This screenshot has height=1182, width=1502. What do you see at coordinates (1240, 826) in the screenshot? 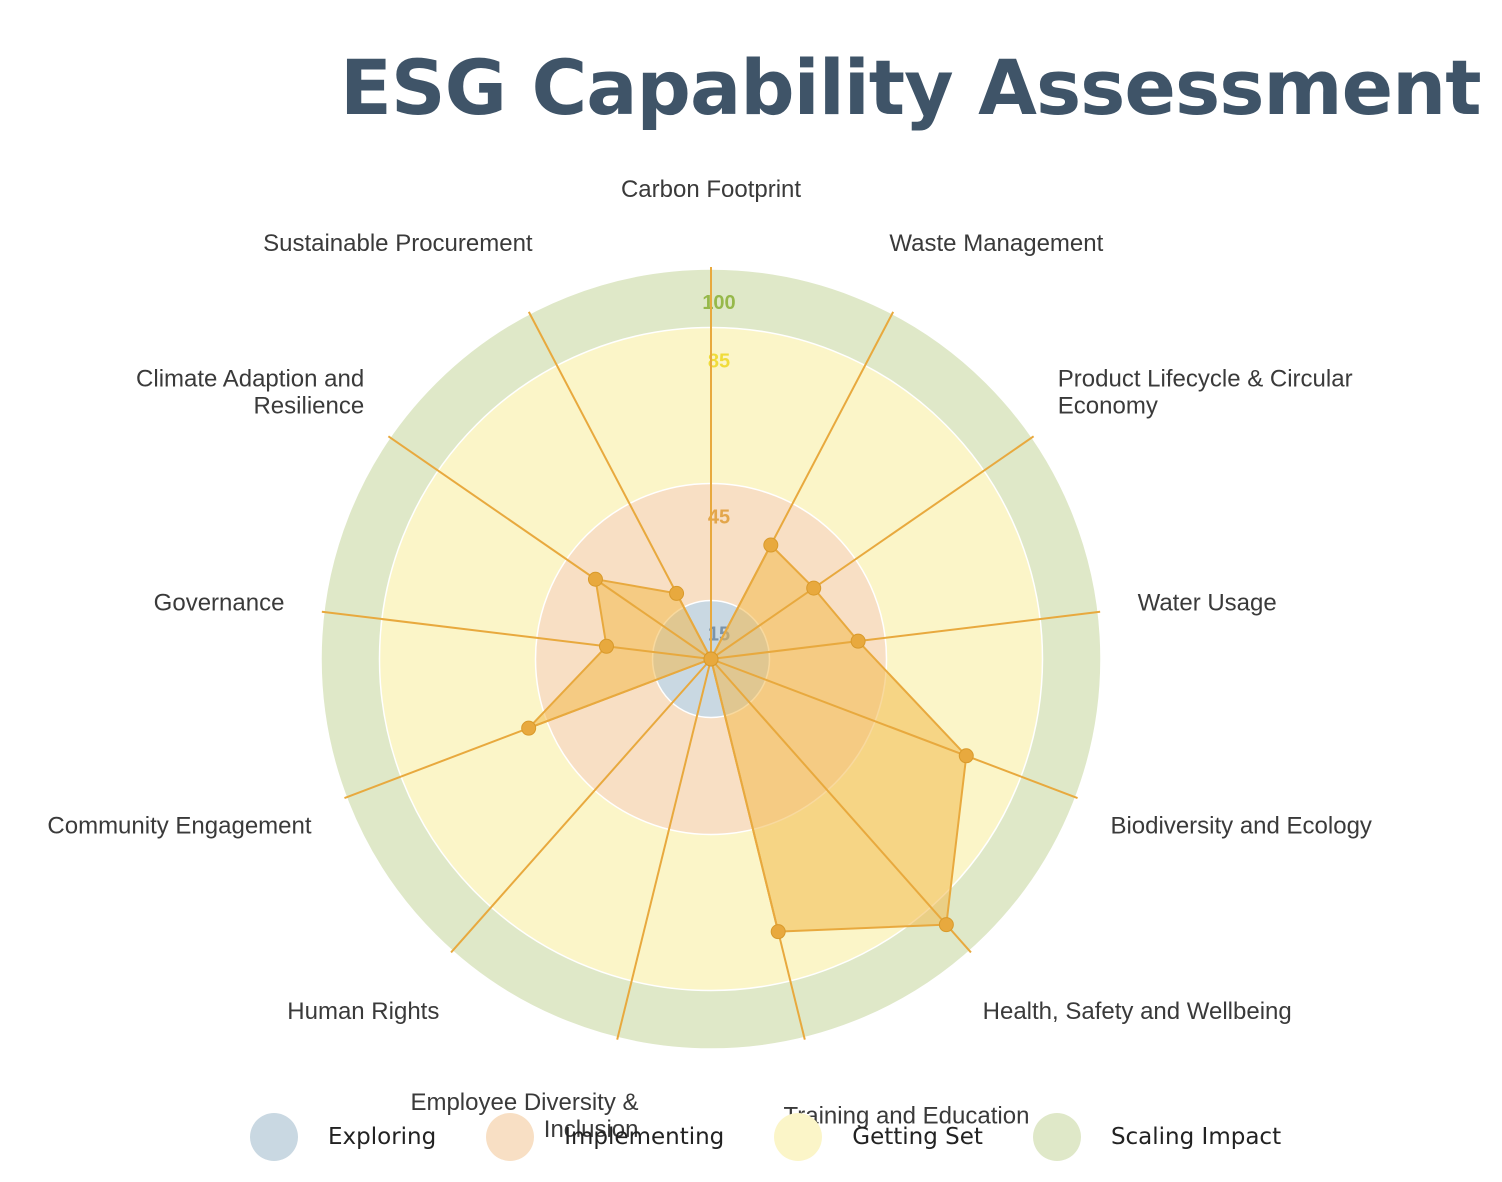
I see `axis-label: Biodiversity and Ecology` at bounding box center [1240, 826].